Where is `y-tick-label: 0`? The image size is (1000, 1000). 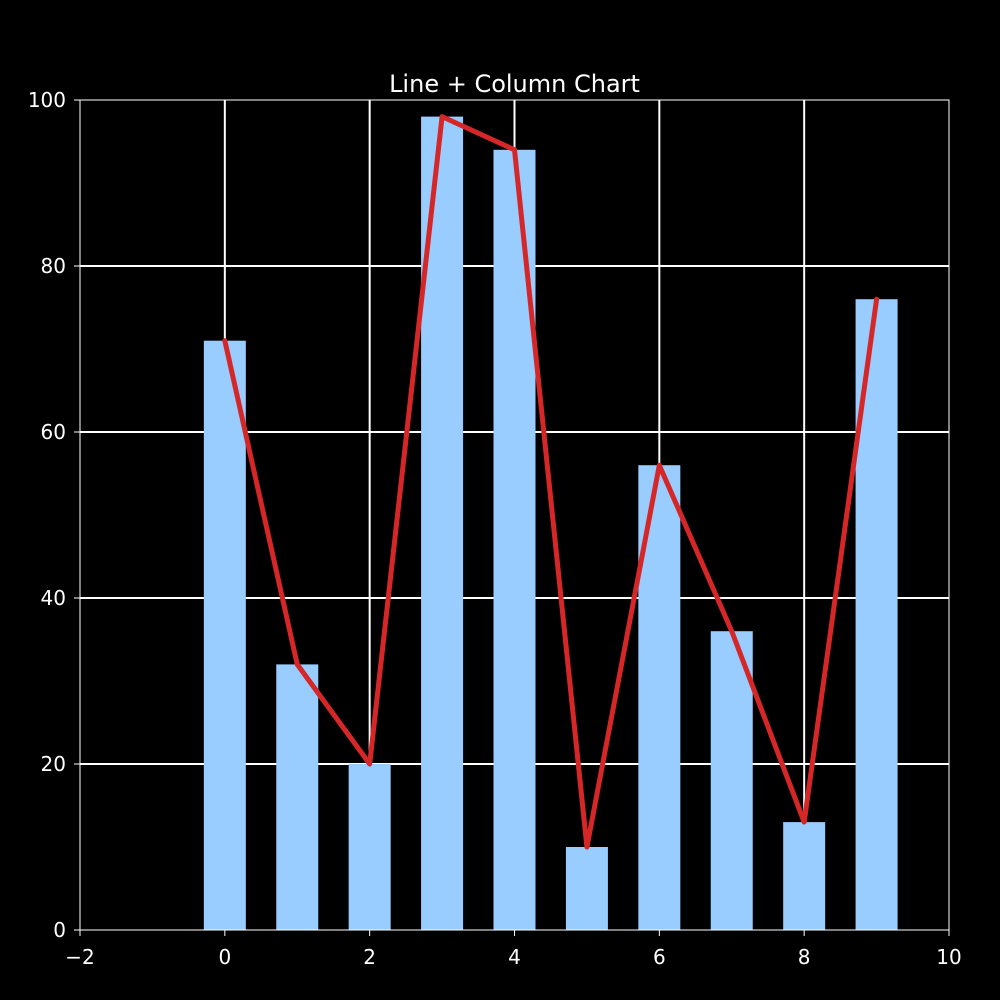
y-tick-label: 0 is located at coordinates (59, 930).